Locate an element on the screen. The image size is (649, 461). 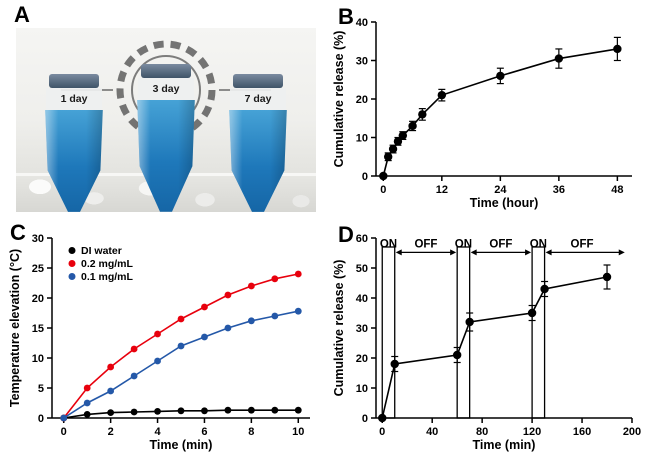
svg-text: 120 is located at coordinates (532, 432).